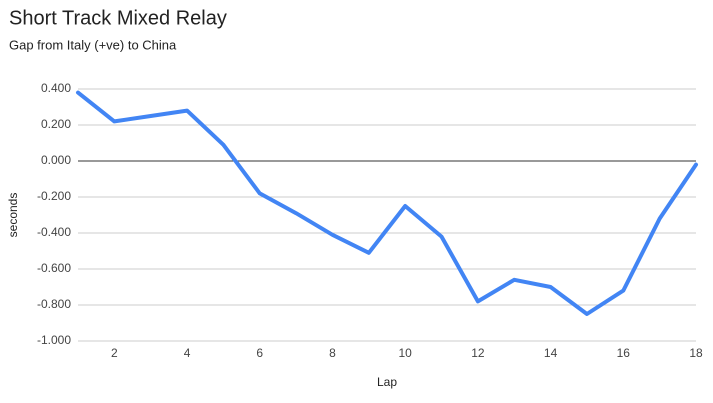 The width and height of the screenshot is (713, 403). What do you see at coordinates (332, 353) in the screenshot?
I see `x-tick-label: 8` at bounding box center [332, 353].